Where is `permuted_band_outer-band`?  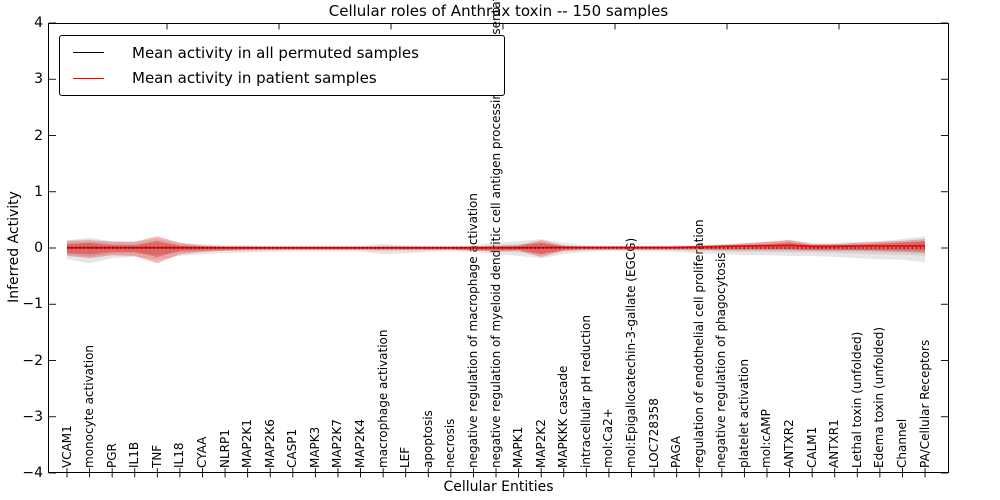 permuted_band_outer-band is located at coordinates (496, 250).